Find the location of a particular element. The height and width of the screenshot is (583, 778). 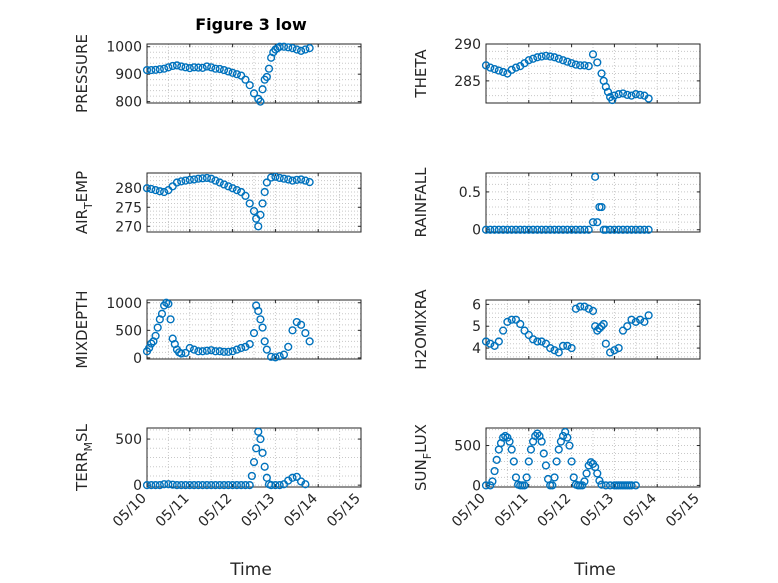

y-tick-label: 6 is located at coordinates (476, 305).